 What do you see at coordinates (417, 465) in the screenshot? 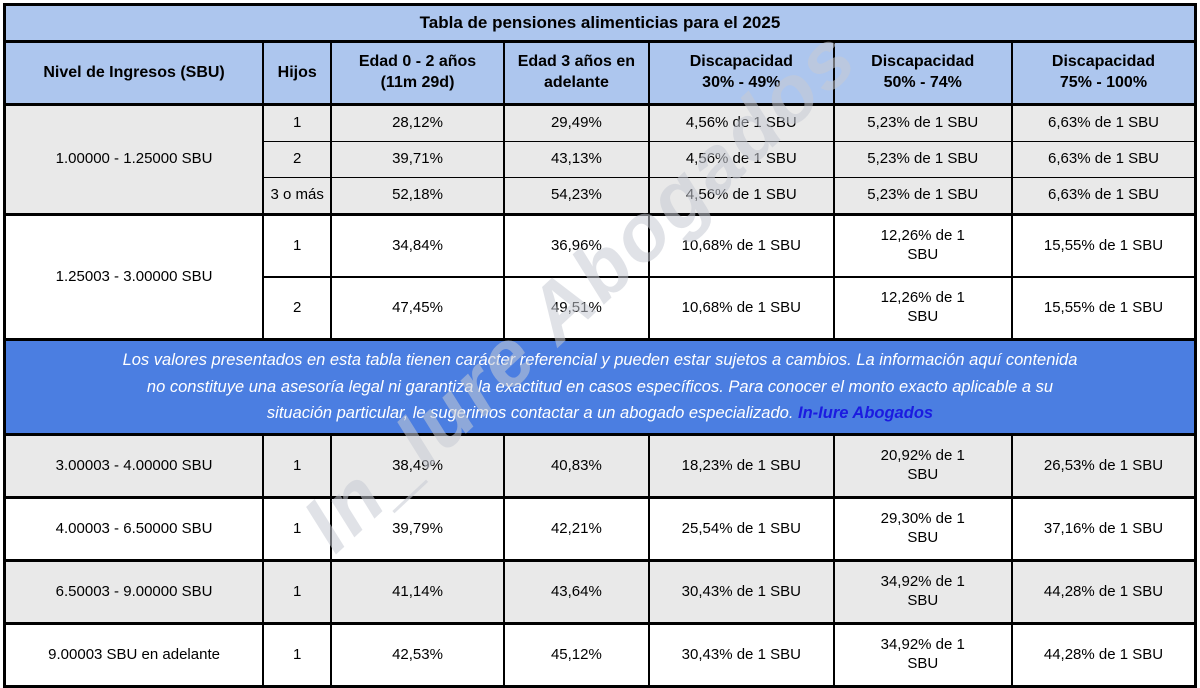
I see `edad-0-2-cell: 38,49%` at bounding box center [417, 465].